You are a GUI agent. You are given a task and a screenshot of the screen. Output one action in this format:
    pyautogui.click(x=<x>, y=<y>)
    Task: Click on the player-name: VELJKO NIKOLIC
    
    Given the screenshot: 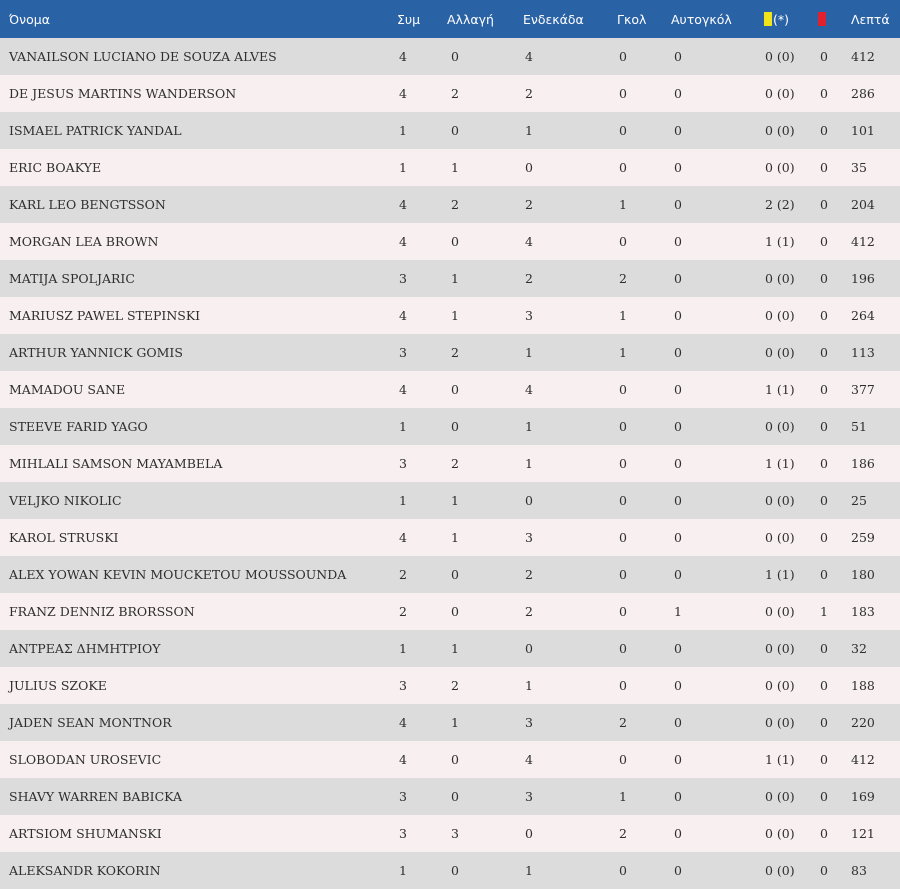 What is the action you would take?
    pyautogui.click(x=65, y=500)
    